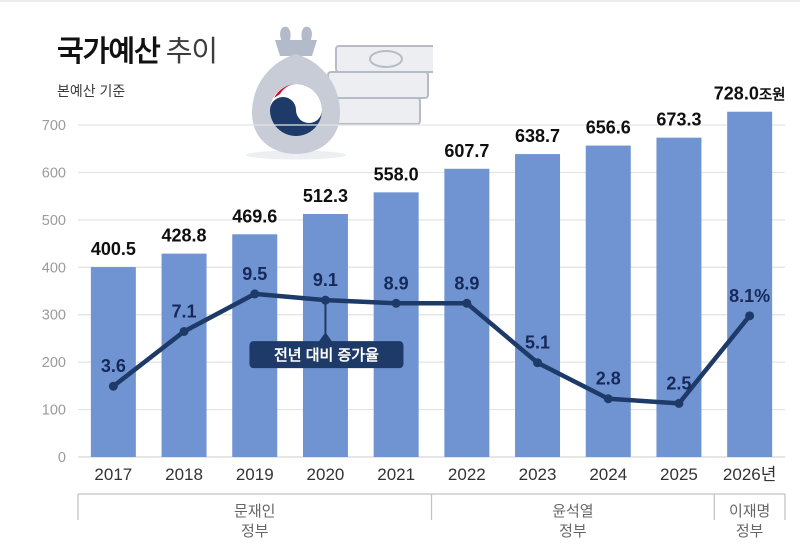 The width and height of the screenshot is (800, 554). What do you see at coordinates (573, 531) in the screenshot?
I see `gov-label-1-line-1: 정부` at bounding box center [573, 531].